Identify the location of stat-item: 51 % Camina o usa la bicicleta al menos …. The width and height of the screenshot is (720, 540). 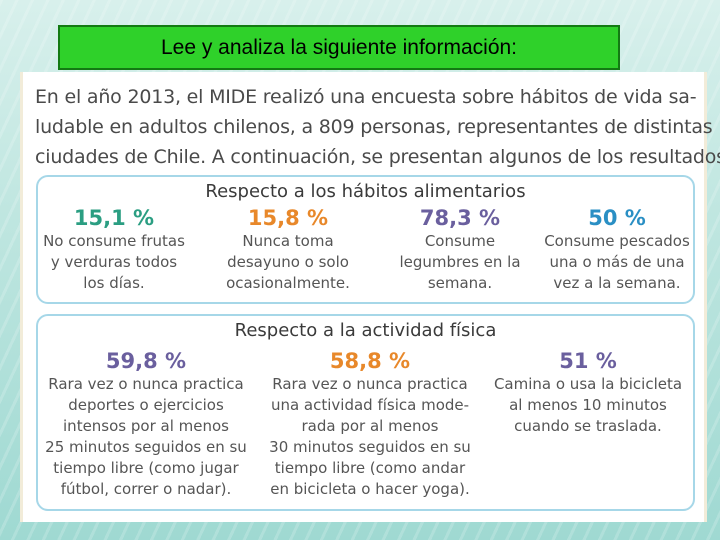
(588, 392).